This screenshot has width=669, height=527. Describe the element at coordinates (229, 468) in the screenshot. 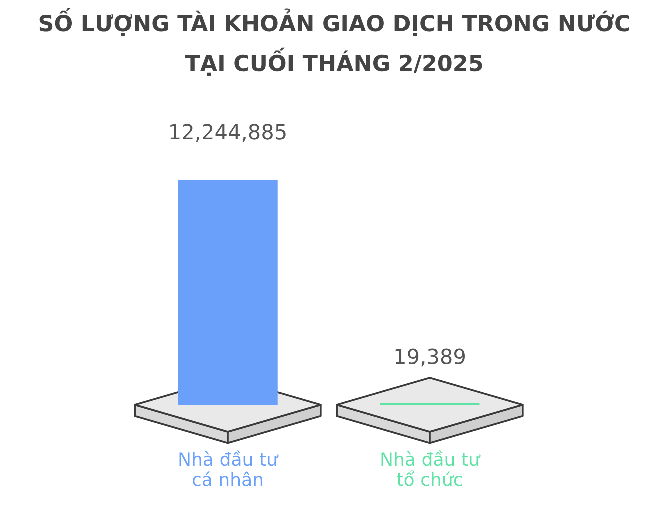

I see `x-tick-label: Nhà đầu tư cá nhân` at that location.